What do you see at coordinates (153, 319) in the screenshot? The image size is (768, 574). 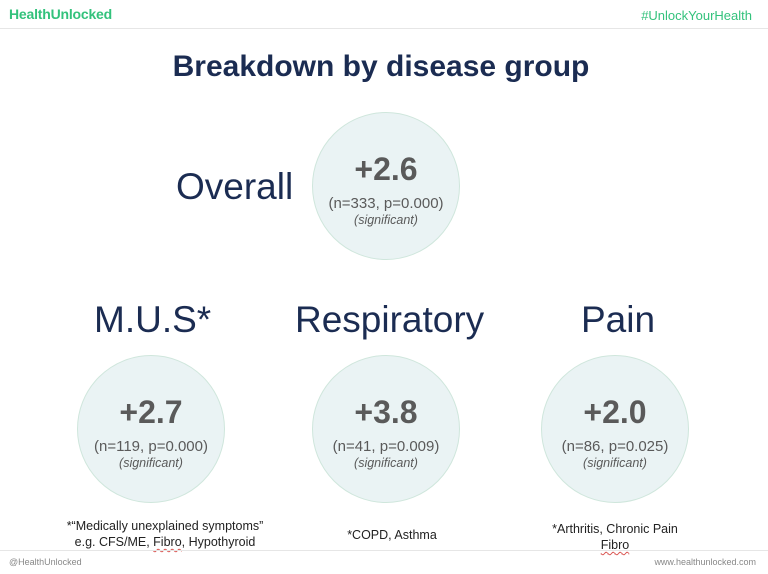 I see `mus-label: M.U.S*` at bounding box center [153, 319].